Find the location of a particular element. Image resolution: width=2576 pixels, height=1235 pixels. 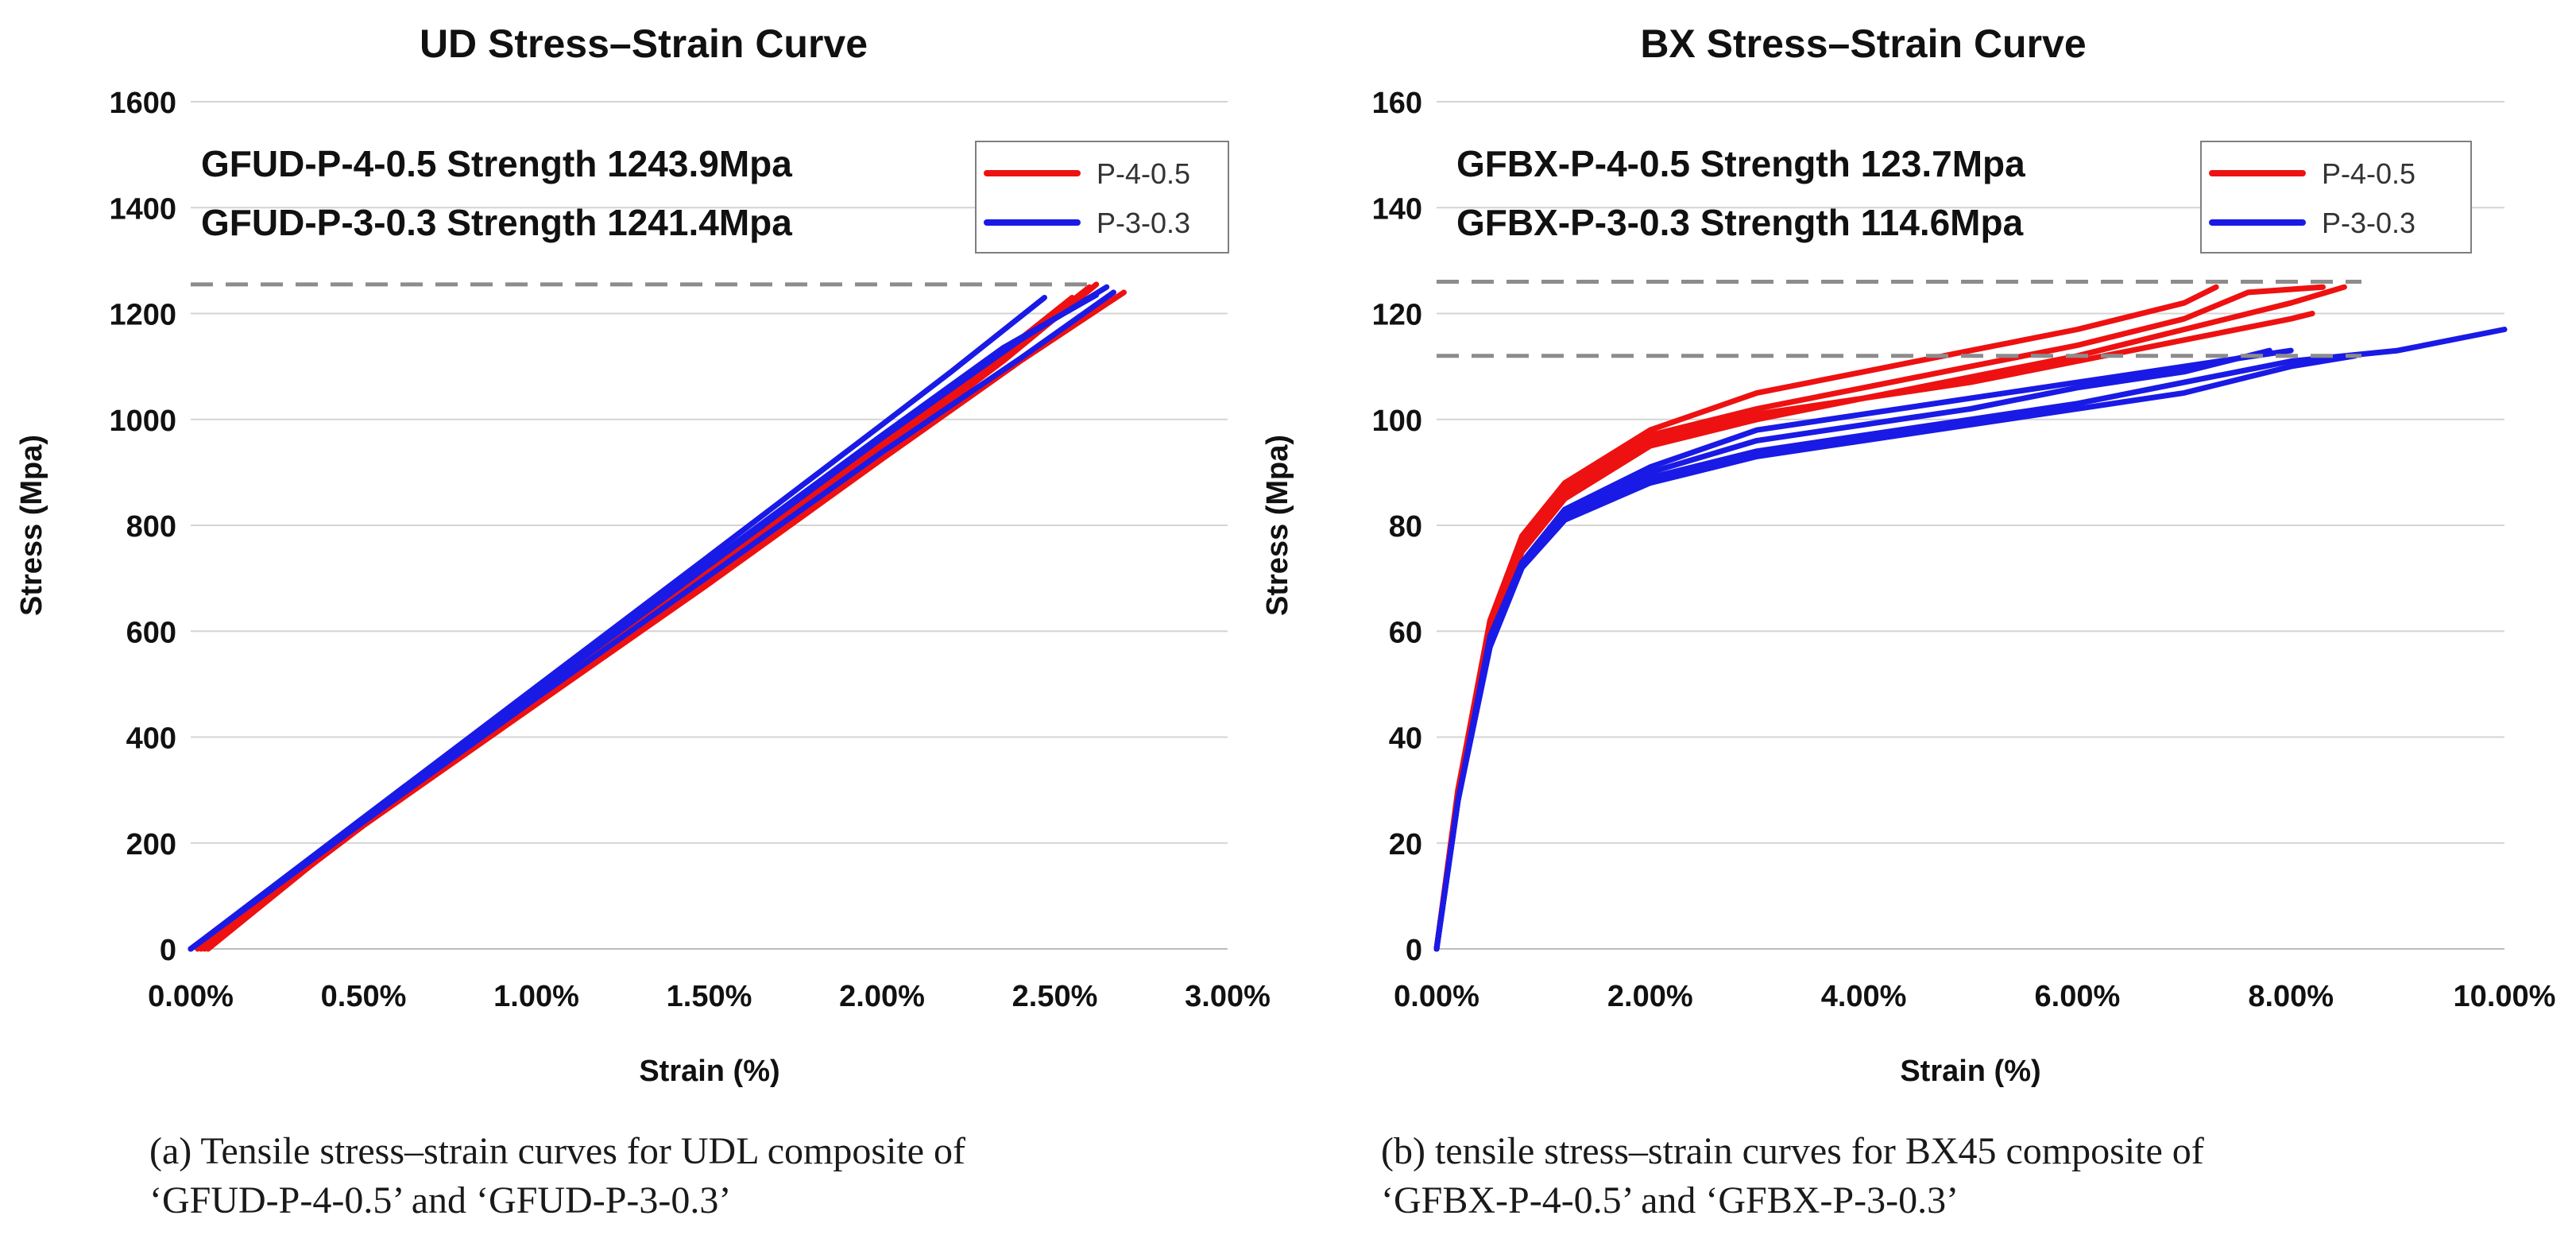

x-tick-label: 1.00% is located at coordinates (536, 996).